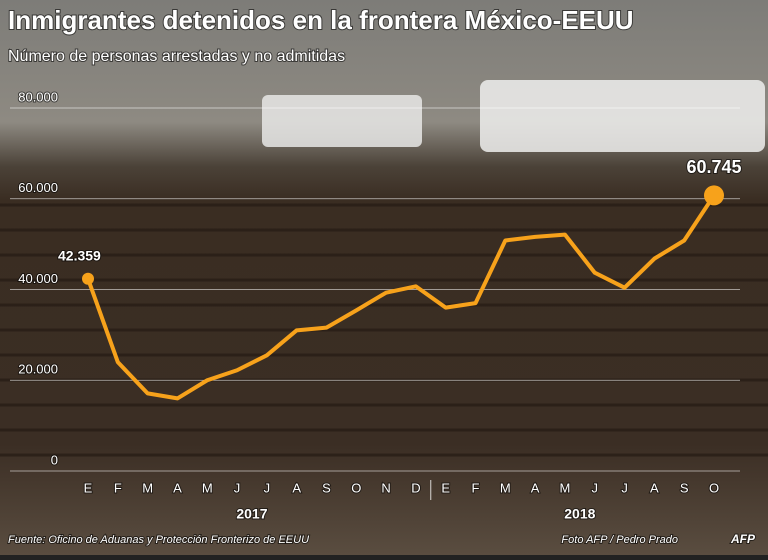 Image resolution: width=768 pixels, height=560 pixels. Describe the element at coordinates (619, 540) in the screenshot. I see `photo-credit: Foto AFP / Pedro Prado` at that location.